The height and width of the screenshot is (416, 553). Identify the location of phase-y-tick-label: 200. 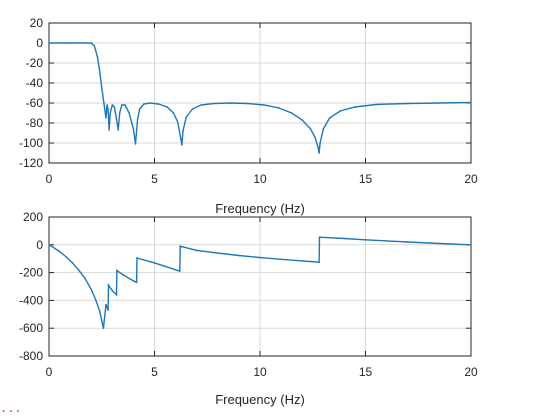
(33, 217).